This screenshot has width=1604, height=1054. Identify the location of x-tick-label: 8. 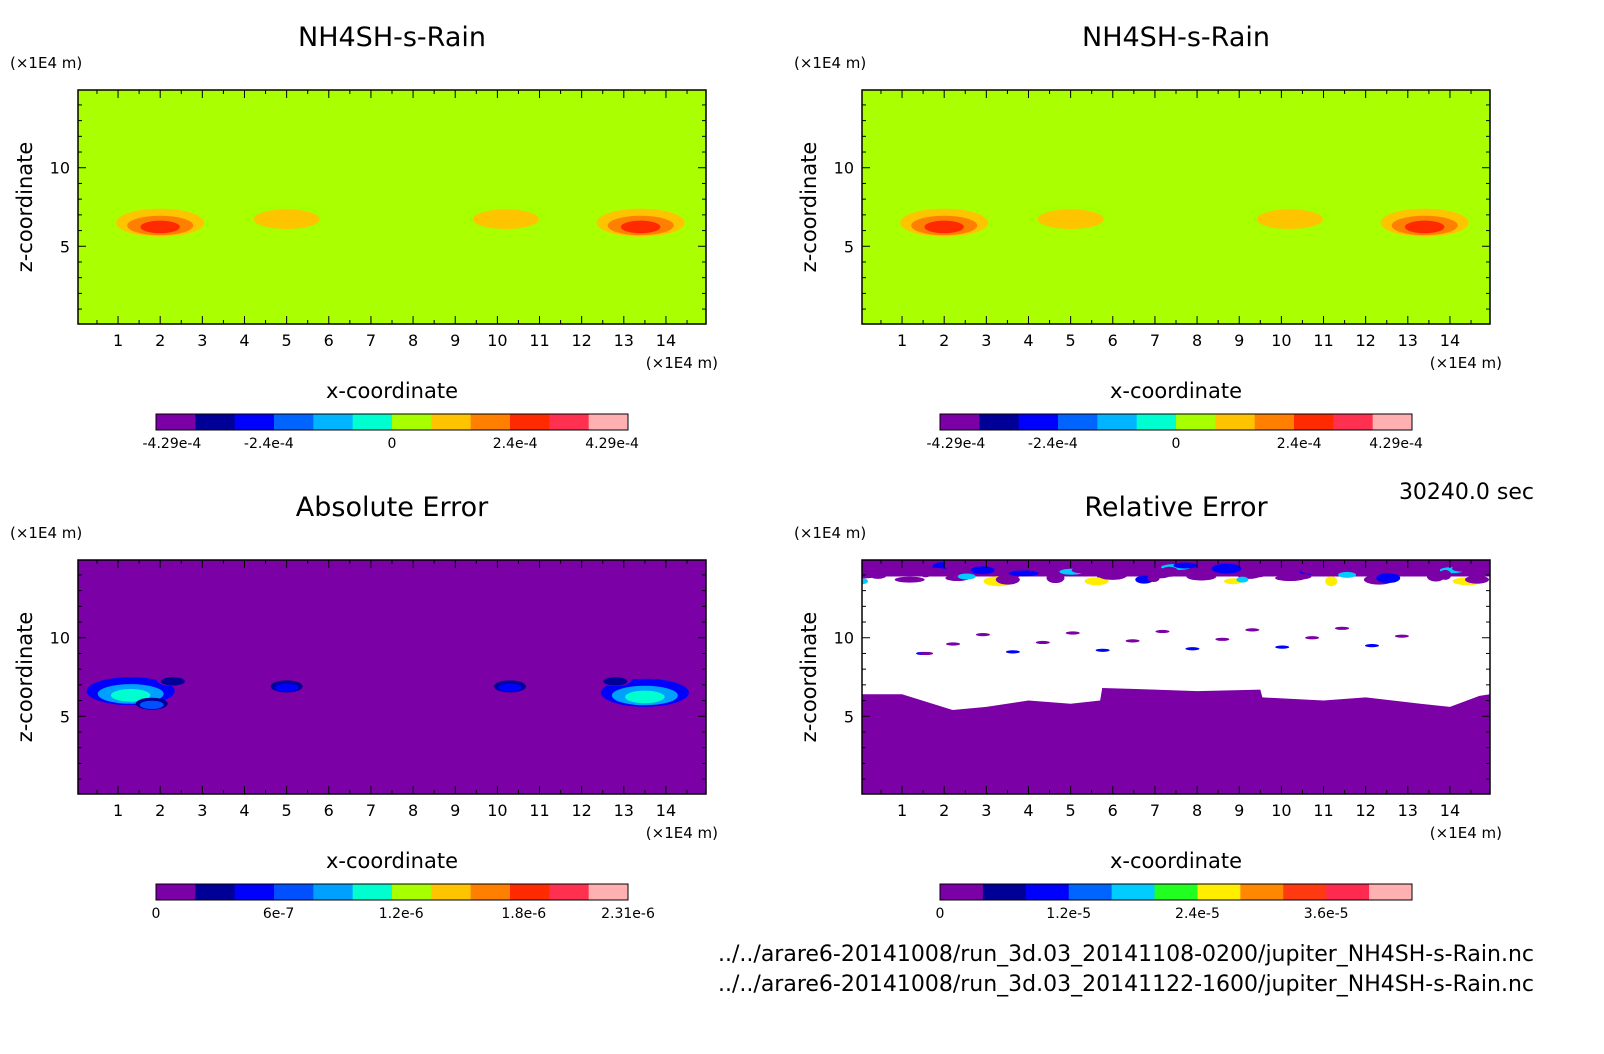
(413, 810).